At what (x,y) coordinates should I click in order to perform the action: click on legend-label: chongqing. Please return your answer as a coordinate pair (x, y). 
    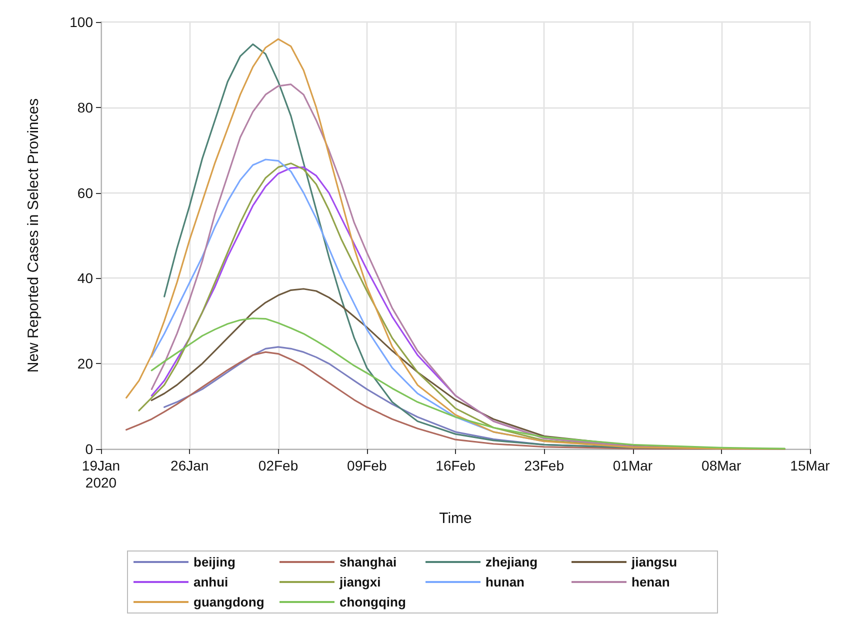
    Looking at the image, I should click on (373, 602).